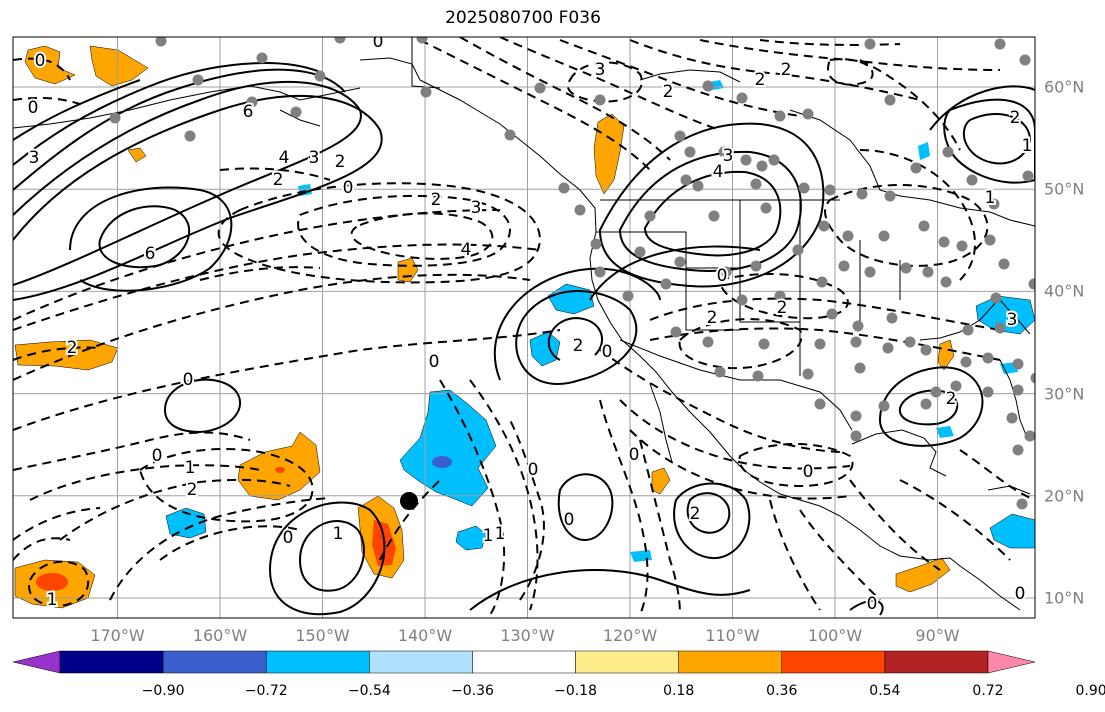  What do you see at coordinates (988, 691) in the screenshot?
I see `colorbar-tick: 0.72` at bounding box center [988, 691].